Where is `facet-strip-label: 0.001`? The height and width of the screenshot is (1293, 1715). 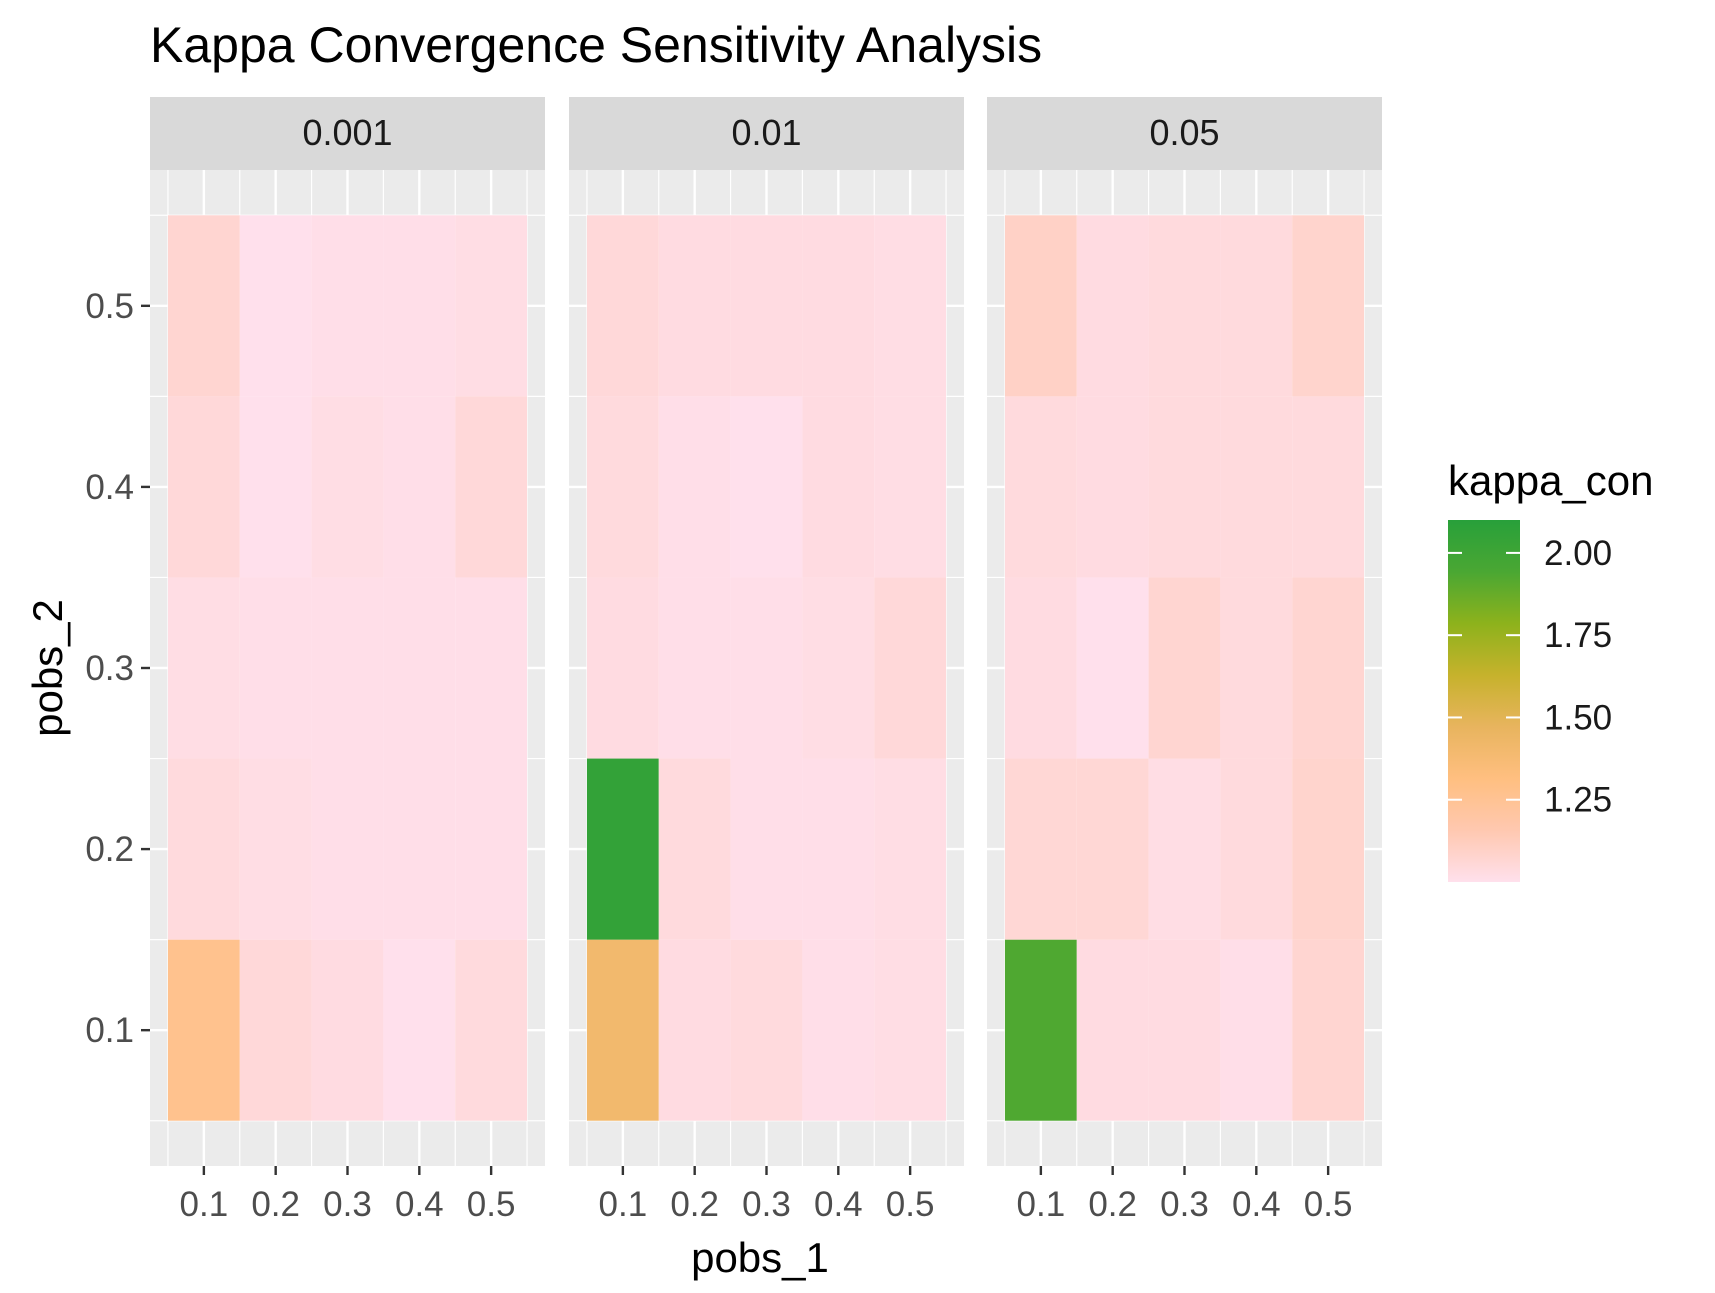 facet-strip-label: 0.001 is located at coordinates (347, 132).